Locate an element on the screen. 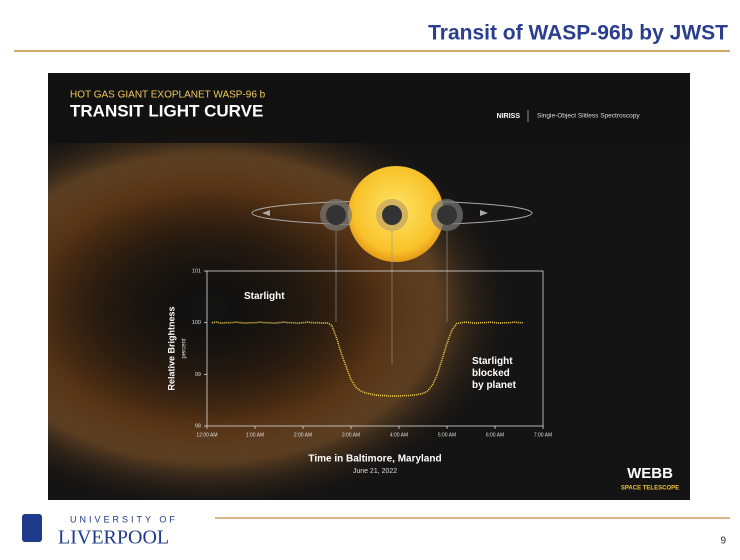 The height and width of the screenshot is (560, 740). crest is located at coordinates (32, 528).